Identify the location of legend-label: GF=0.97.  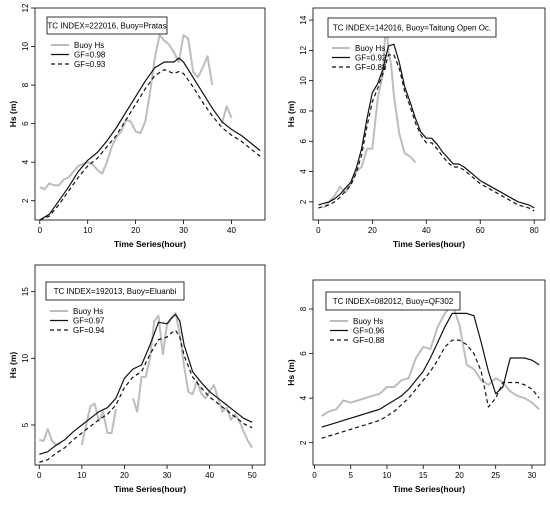
(89, 321).